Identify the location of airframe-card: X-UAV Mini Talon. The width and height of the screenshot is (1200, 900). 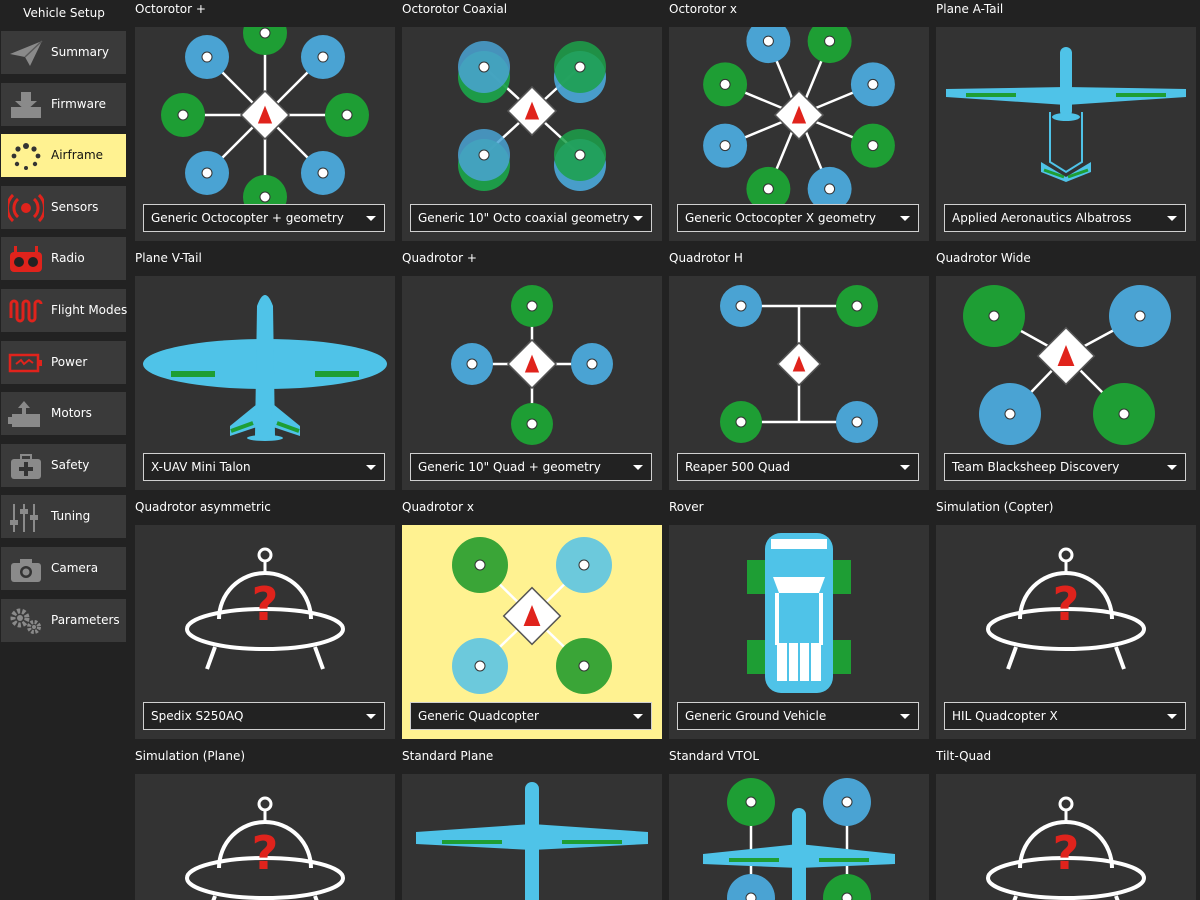
(265, 383).